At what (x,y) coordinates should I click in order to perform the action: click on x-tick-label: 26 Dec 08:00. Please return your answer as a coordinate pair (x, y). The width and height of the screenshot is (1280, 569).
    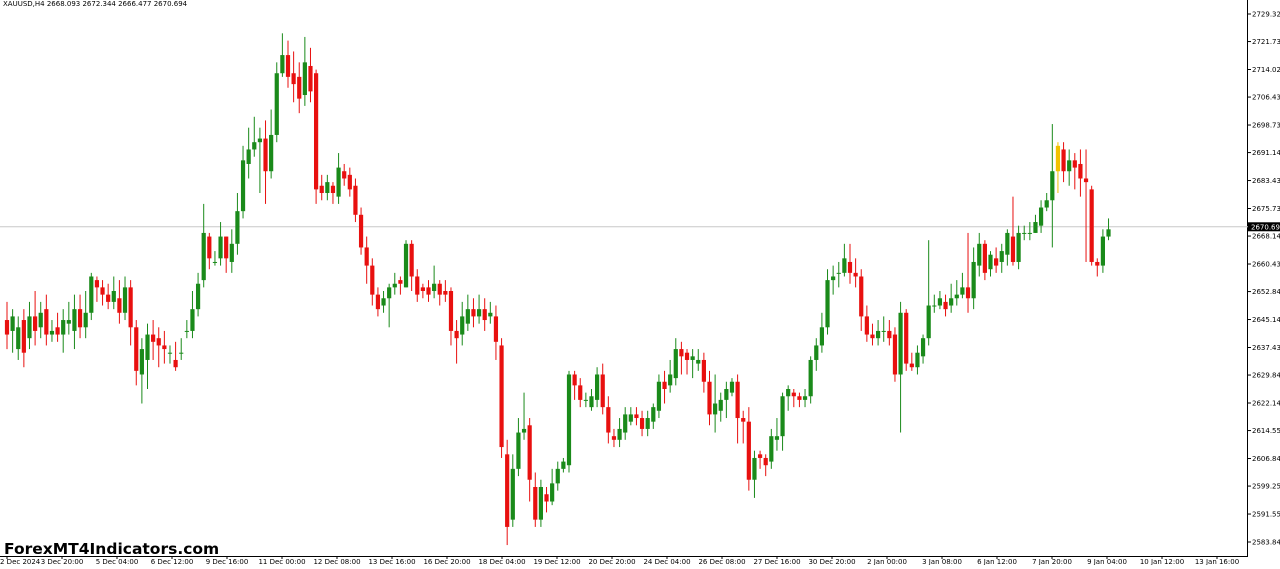
    Looking at the image, I should click on (721, 561).